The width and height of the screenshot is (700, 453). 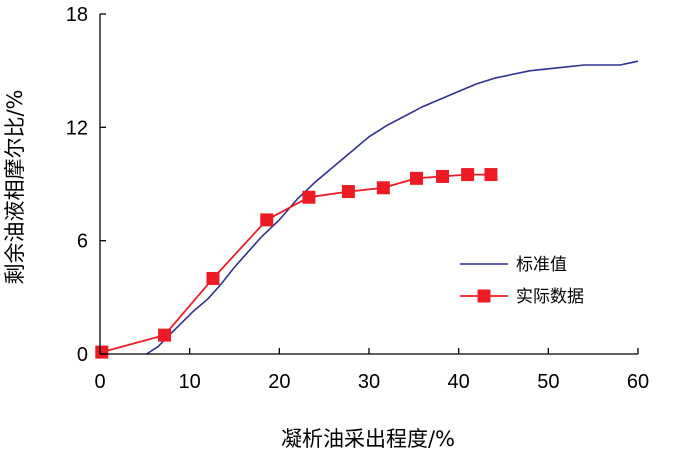 I want to click on x-tick-label: 0, so click(x=99, y=382).